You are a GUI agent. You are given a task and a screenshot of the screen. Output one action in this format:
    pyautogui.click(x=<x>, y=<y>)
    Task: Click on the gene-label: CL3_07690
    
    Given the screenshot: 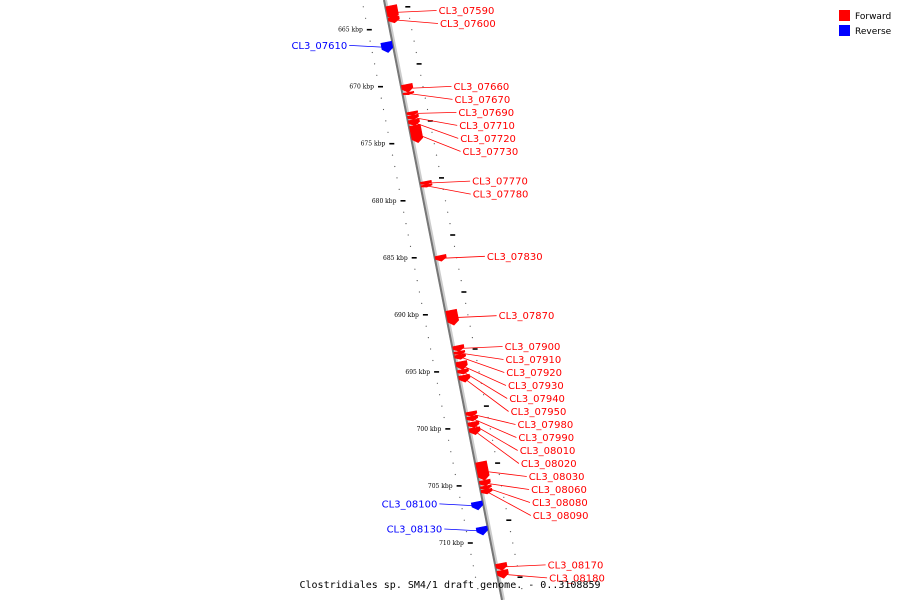 What is the action you would take?
    pyautogui.click(x=486, y=113)
    